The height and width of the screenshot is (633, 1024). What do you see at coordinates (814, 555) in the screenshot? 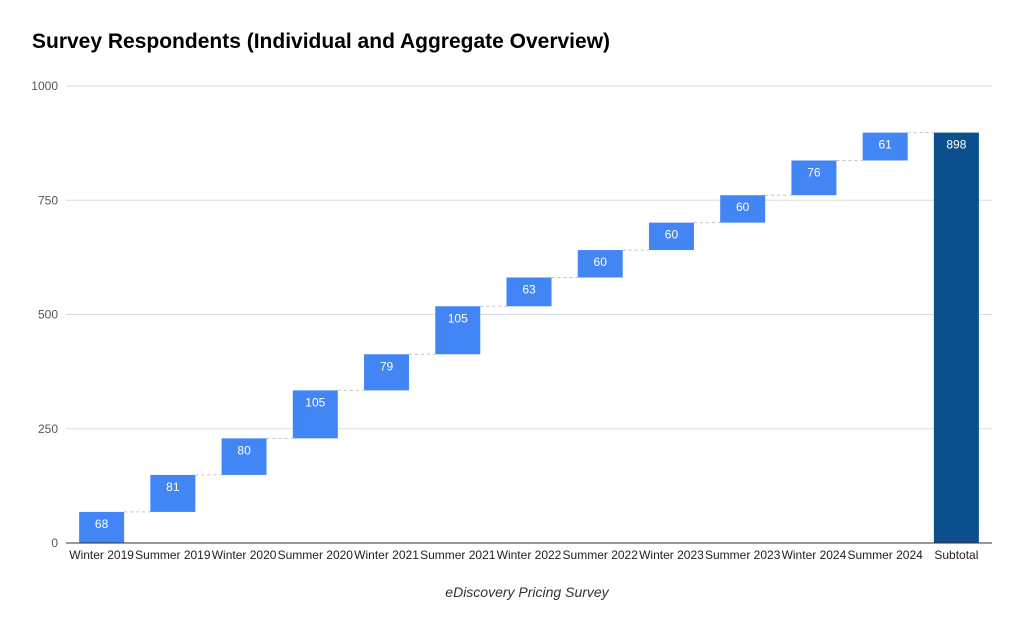
I see `x-tick-label: Winter 2024` at bounding box center [814, 555].